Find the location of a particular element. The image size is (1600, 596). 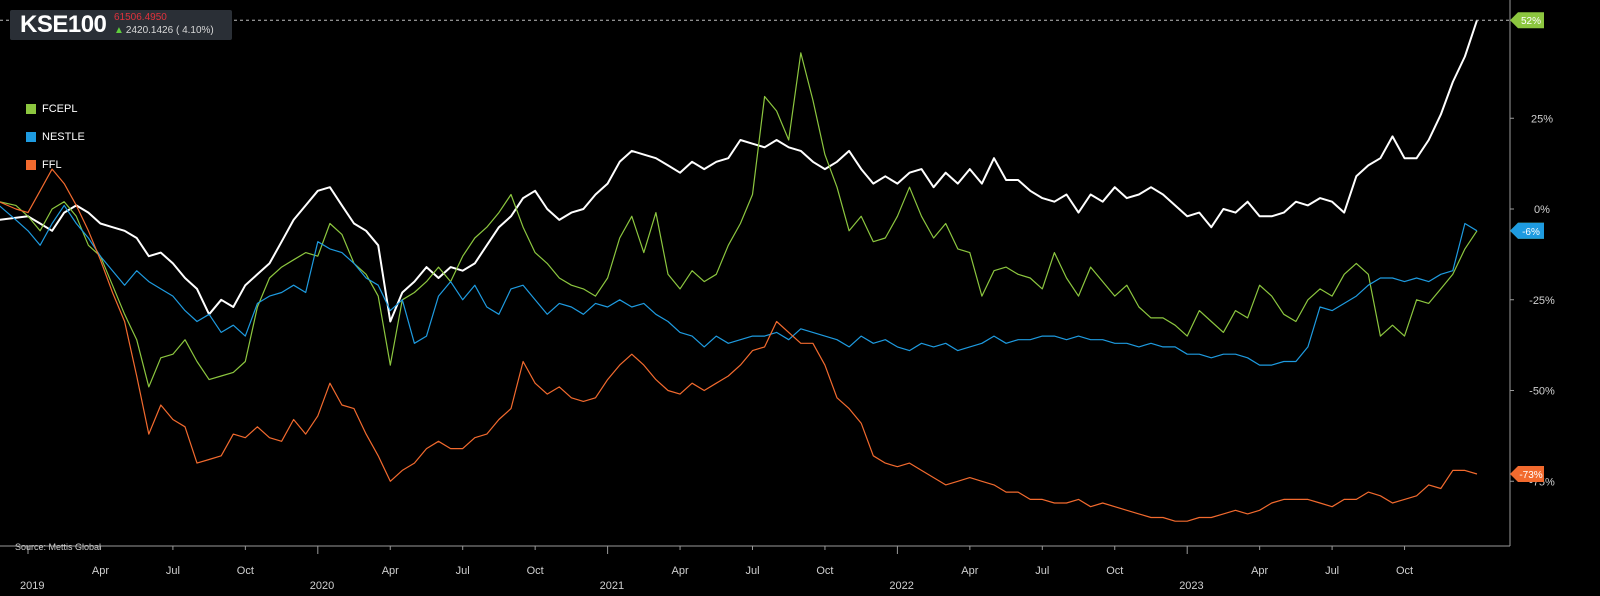

legend-item-nestle: NESTLE is located at coordinates (55, 137).